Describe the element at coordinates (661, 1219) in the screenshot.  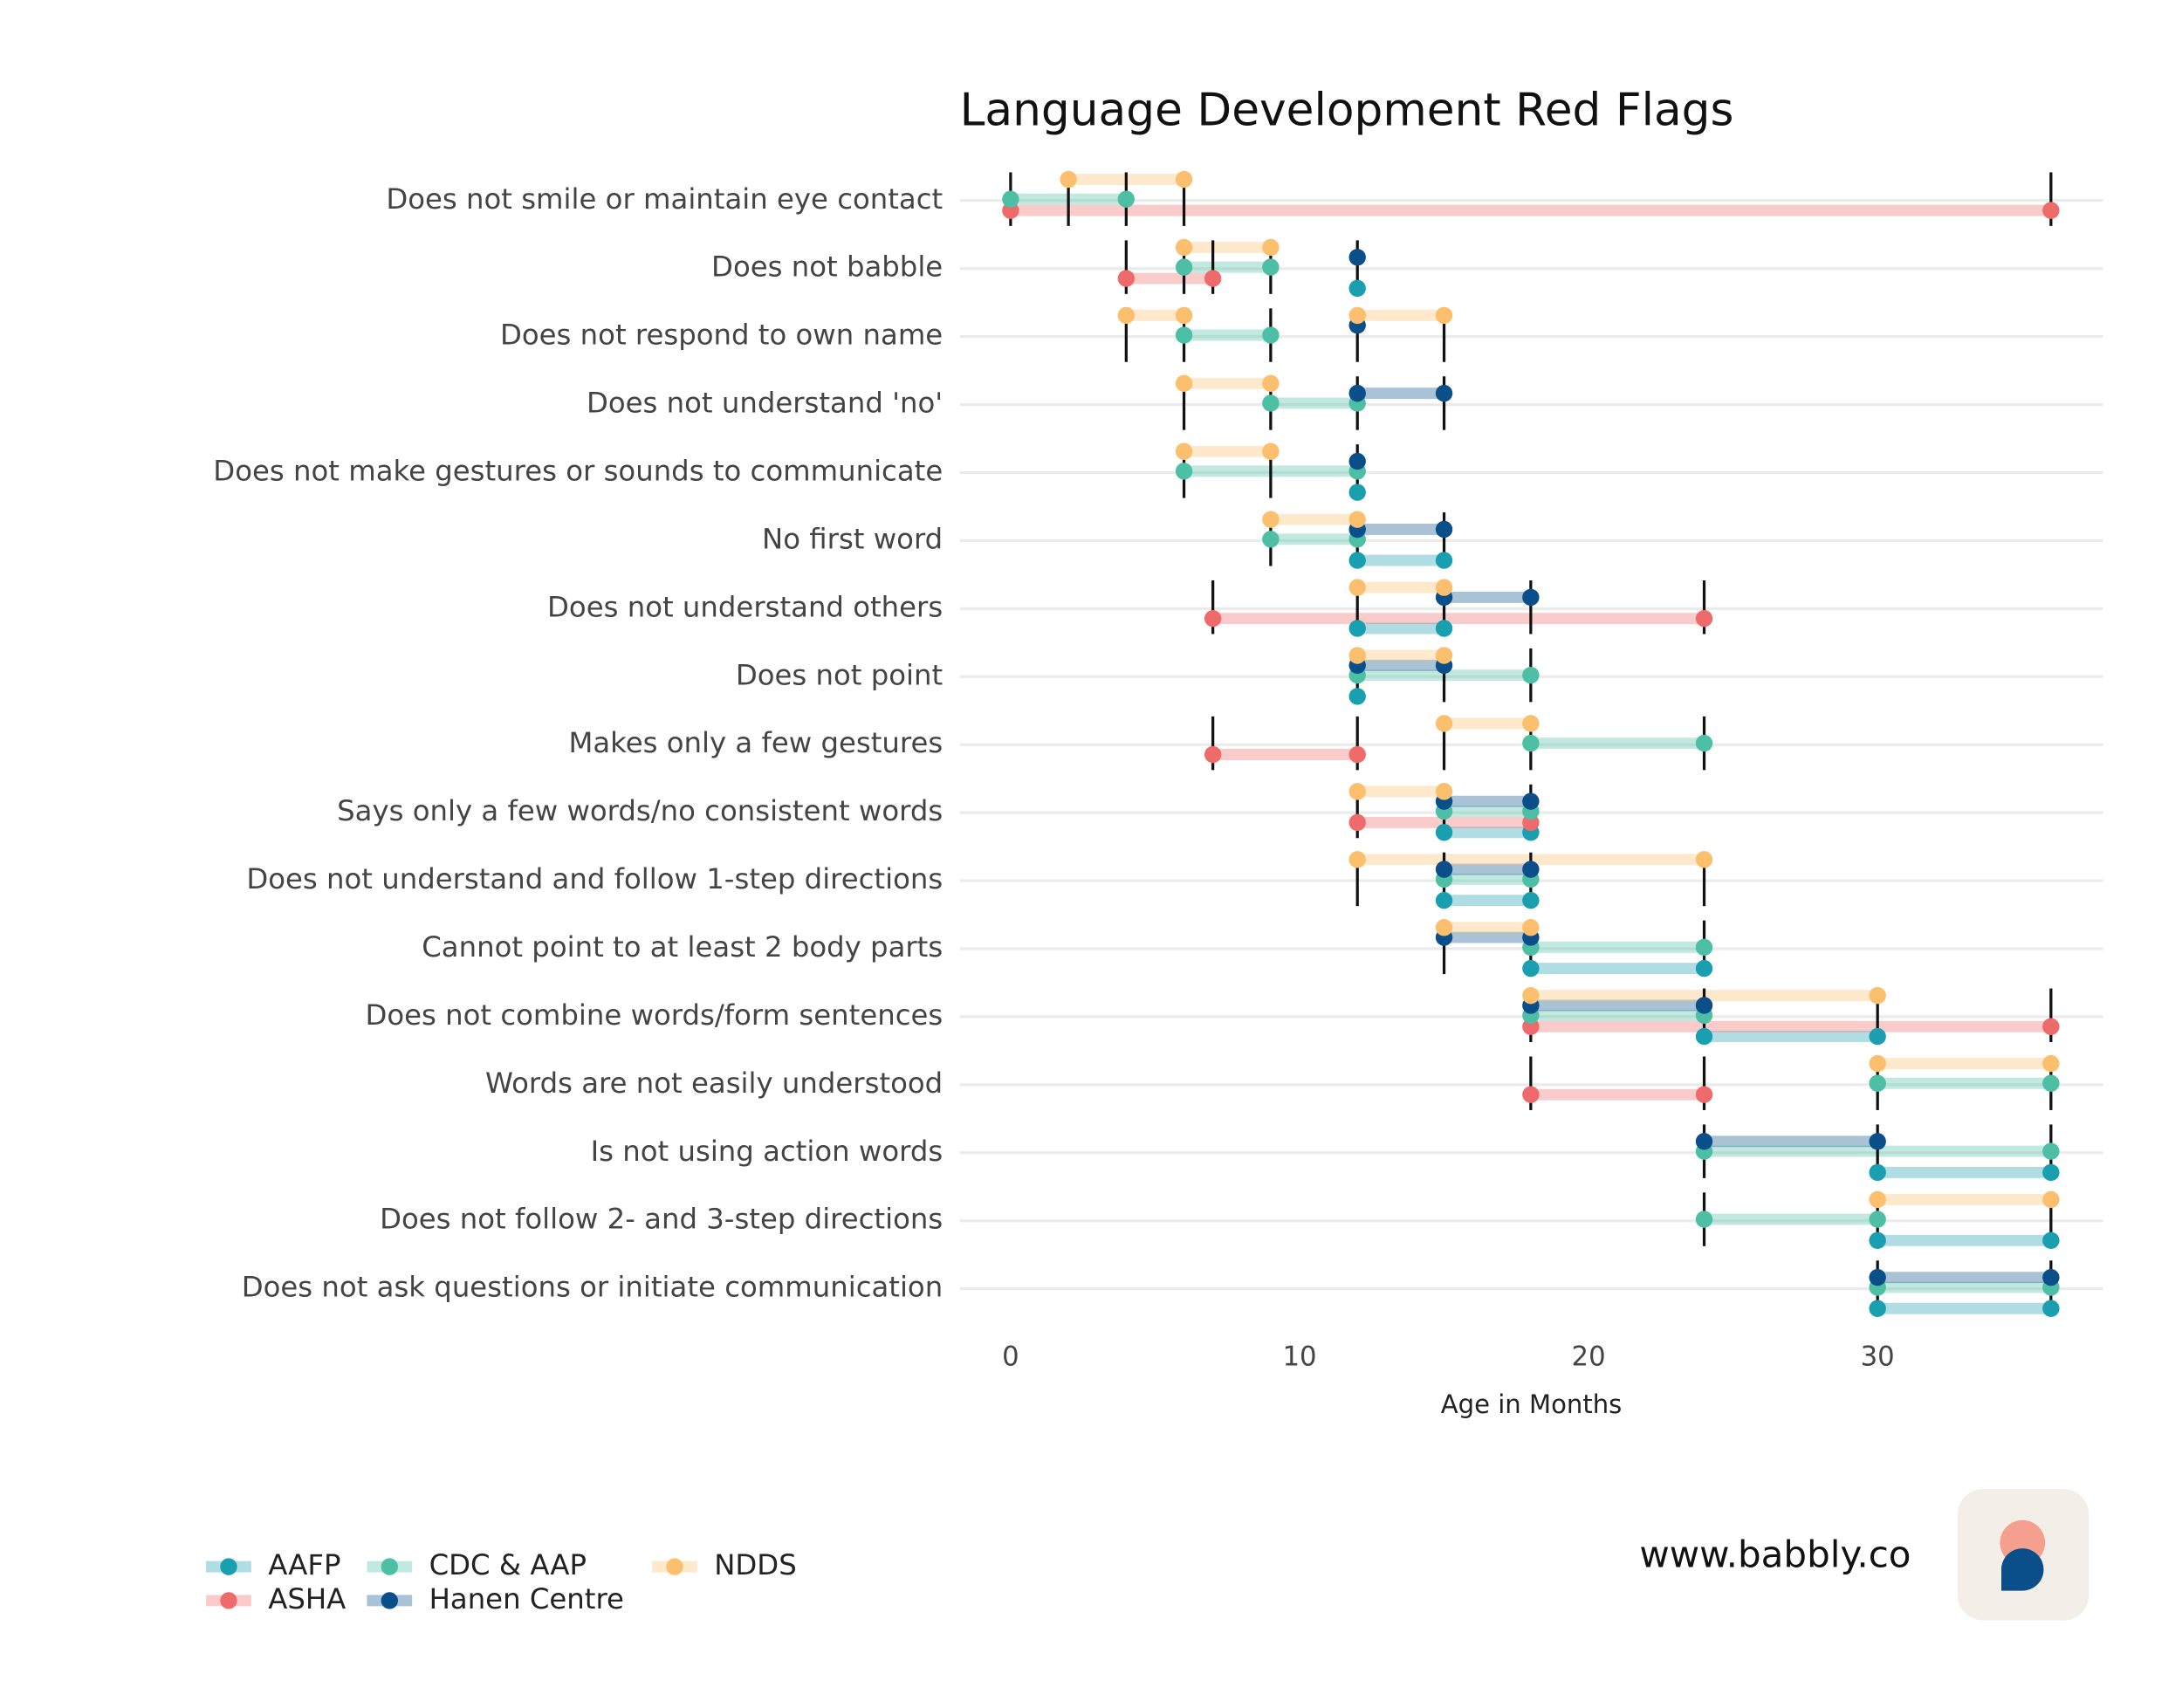
I see `category-label: Does not follow 2- and 3-step directions` at that location.